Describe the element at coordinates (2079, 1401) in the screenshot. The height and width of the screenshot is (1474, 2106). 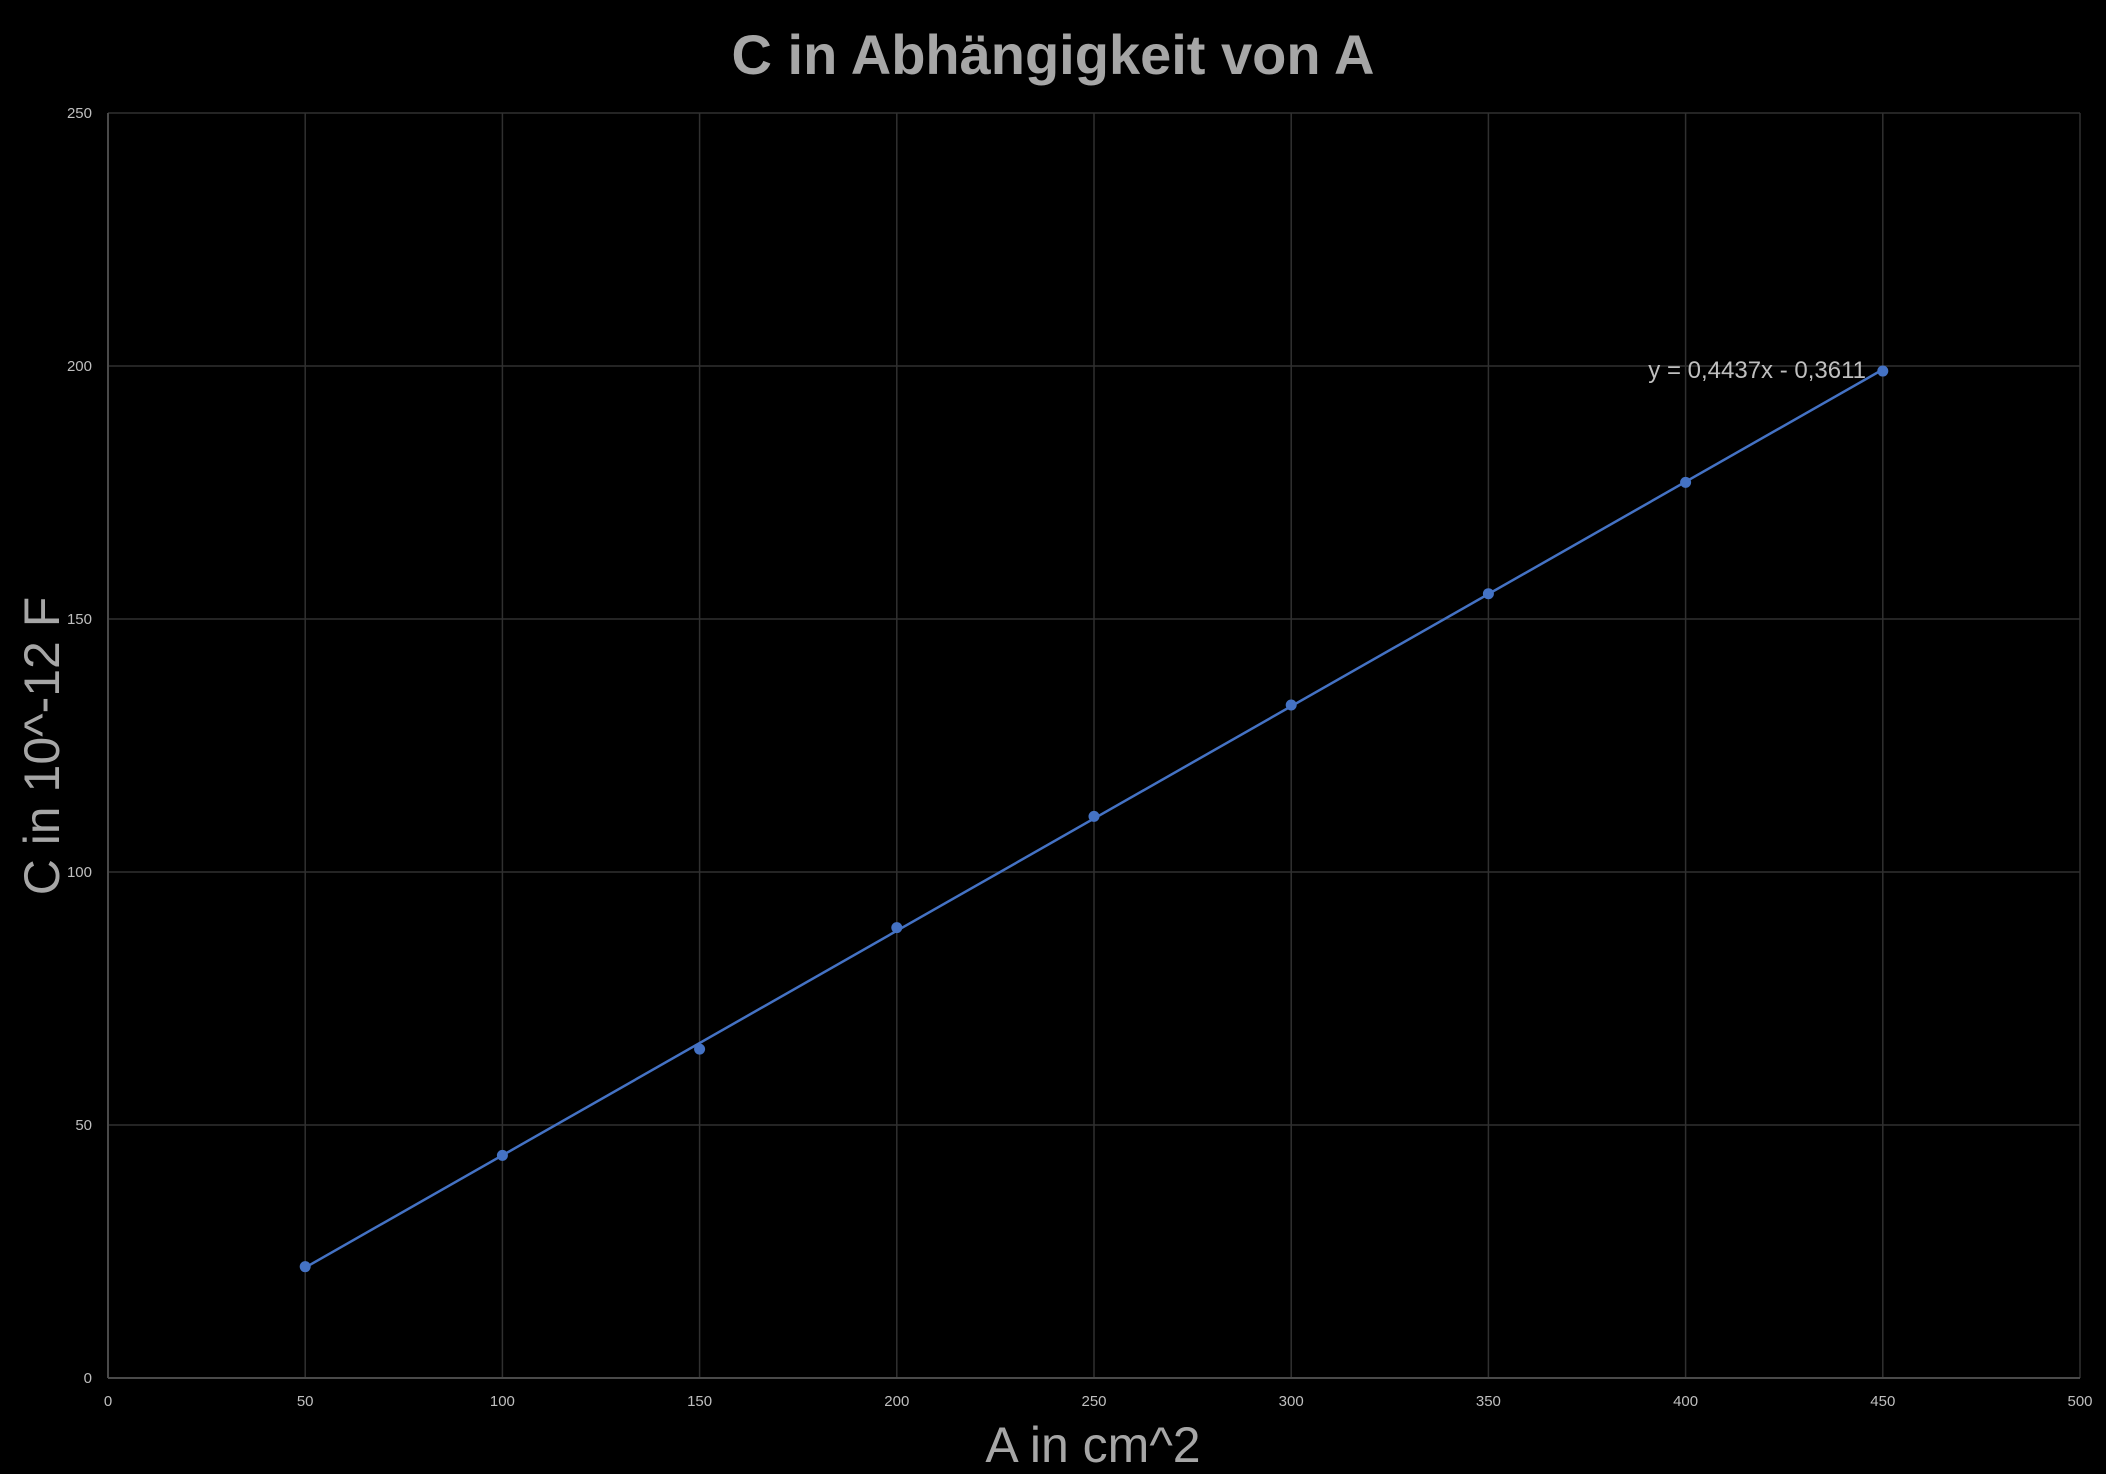
I see `x-tick-label-10: 500` at that location.